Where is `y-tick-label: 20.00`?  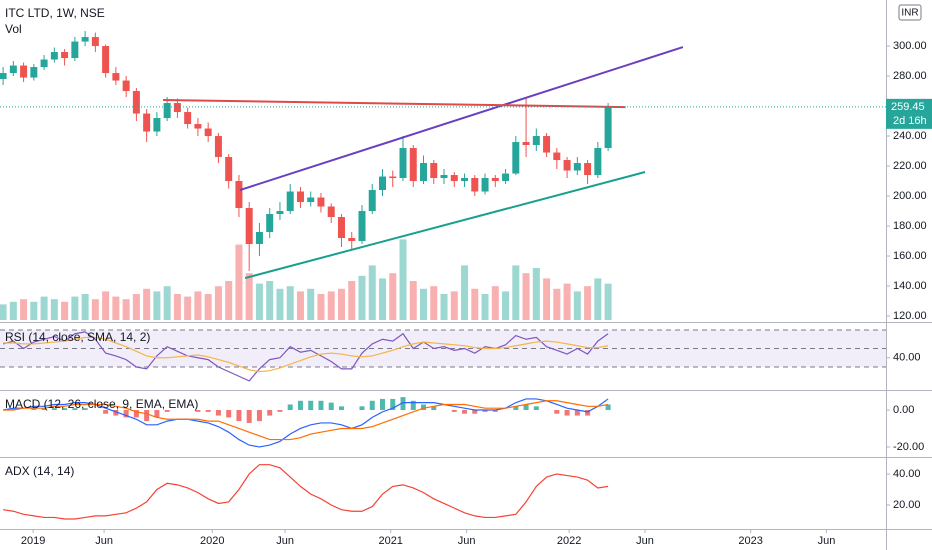 y-tick-label: 20.00 is located at coordinates (907, 505).